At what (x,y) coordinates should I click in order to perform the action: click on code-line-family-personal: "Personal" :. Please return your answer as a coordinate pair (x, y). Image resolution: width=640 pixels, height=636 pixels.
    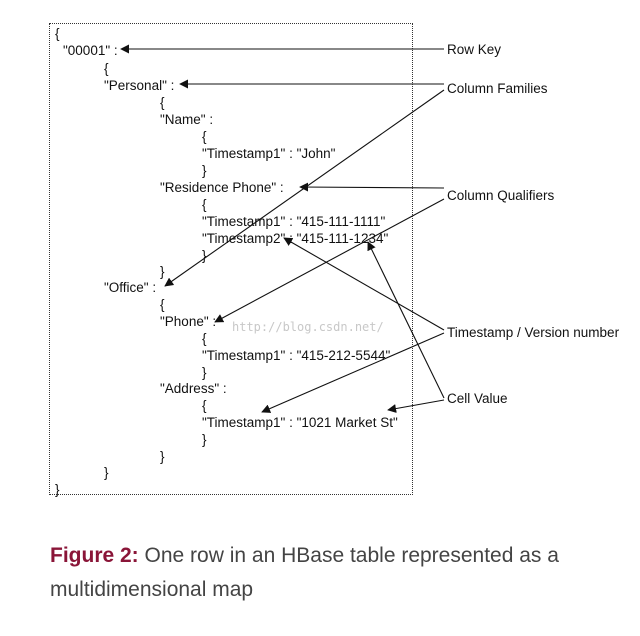
    Looking at the image, I should click on (139, 85).